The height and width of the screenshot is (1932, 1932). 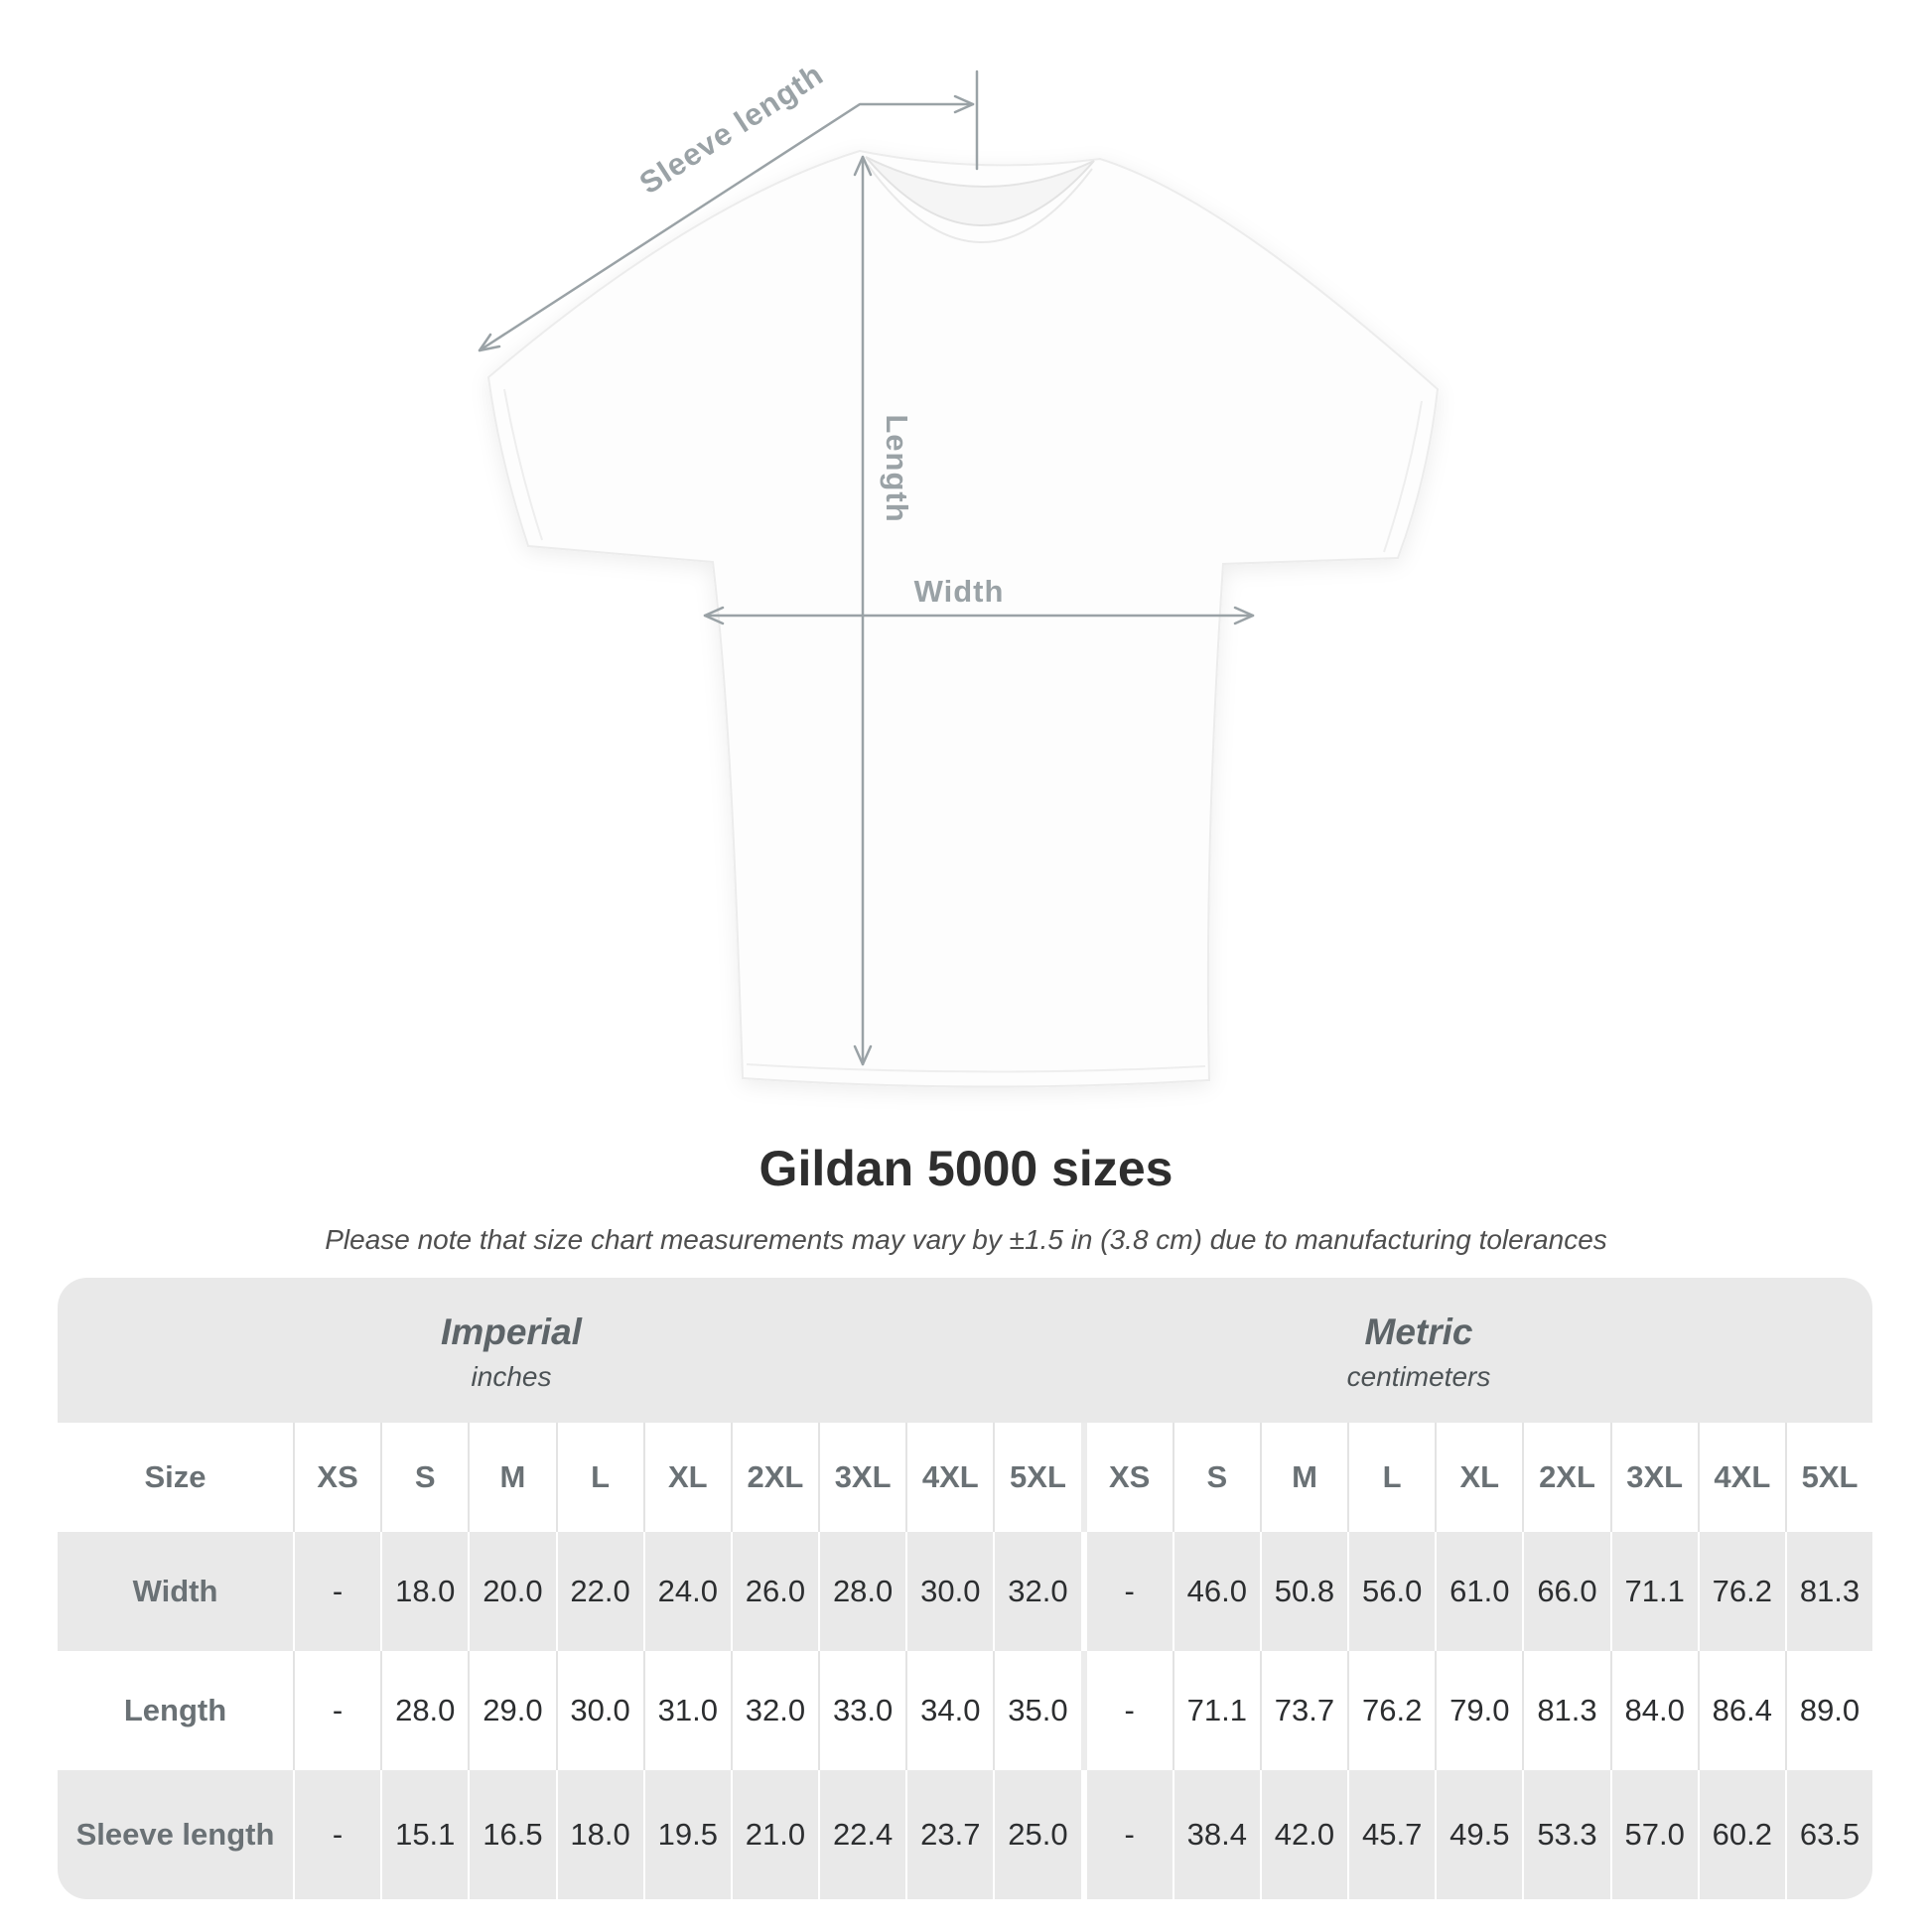 I want to click on table-cell: 45.7, so click(x=1391, y=1835).